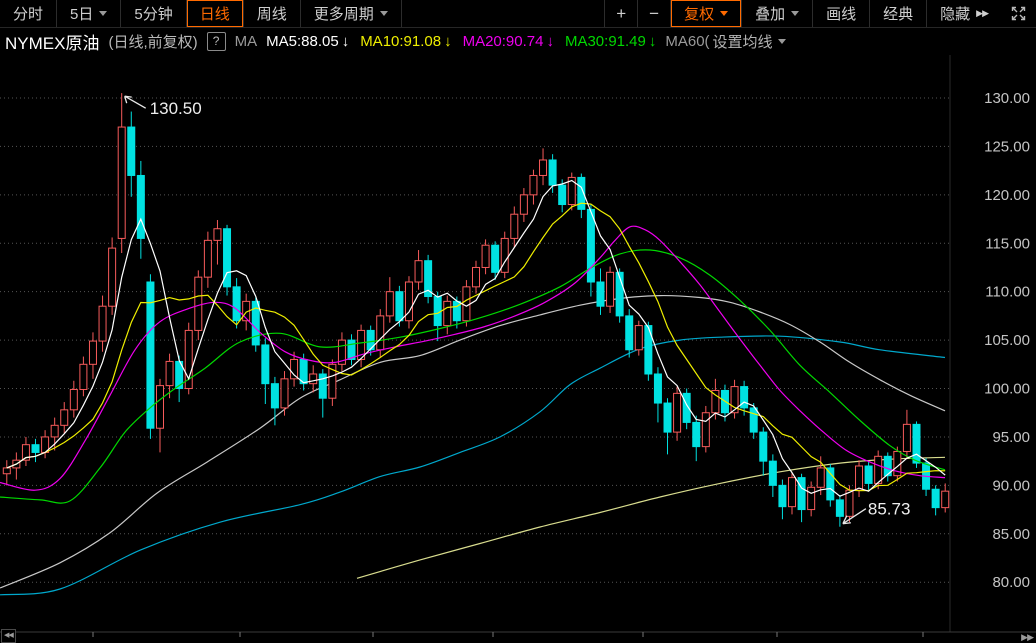 This screenshot has width=1036, height=643. I want to click on help-button: ?, so click(216, 41).